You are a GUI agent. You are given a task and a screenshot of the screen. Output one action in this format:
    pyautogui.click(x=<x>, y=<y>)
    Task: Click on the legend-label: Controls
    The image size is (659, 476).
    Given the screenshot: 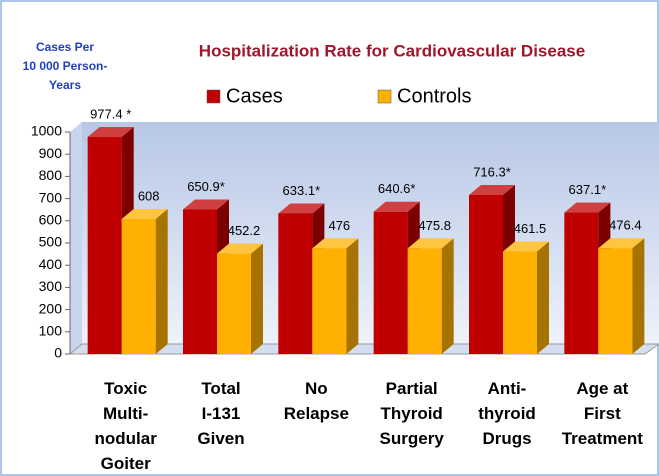 What is the action you would take?
    pyautogui.click(x=434, y=96)
    